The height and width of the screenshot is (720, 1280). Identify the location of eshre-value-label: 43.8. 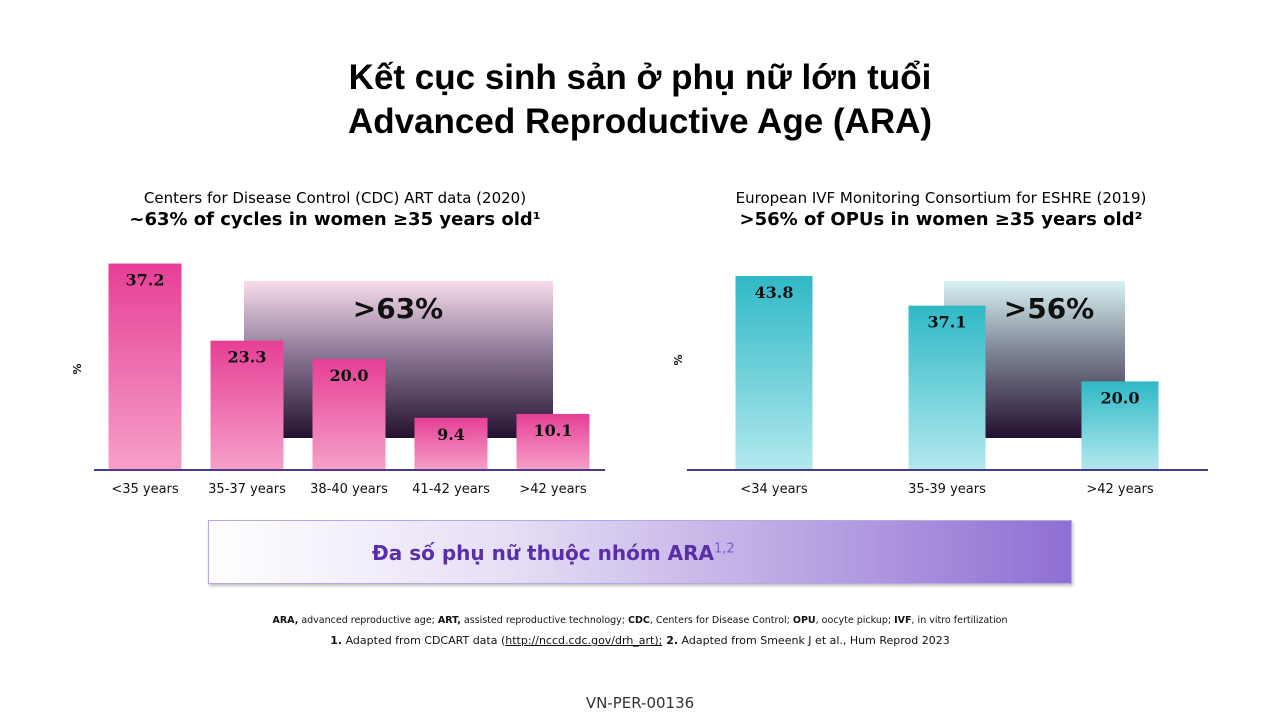
(774, 292).